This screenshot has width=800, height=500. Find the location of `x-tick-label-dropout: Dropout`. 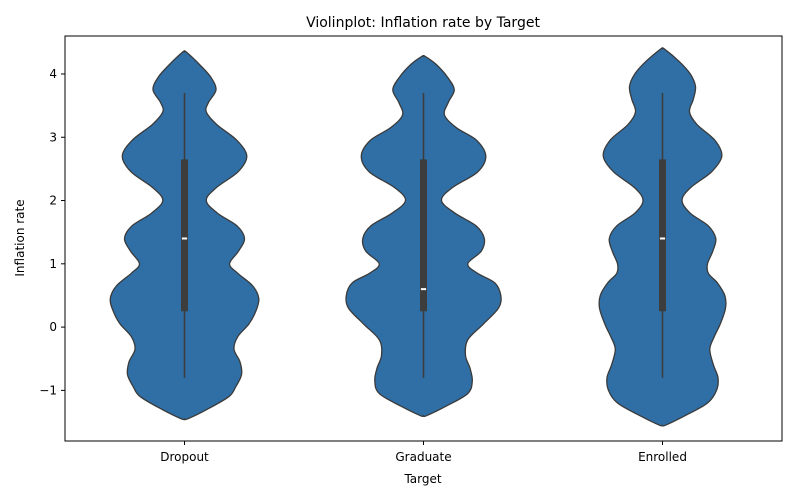

x-tick-label-dropout: Dropout is located at coordinates (184, 457).